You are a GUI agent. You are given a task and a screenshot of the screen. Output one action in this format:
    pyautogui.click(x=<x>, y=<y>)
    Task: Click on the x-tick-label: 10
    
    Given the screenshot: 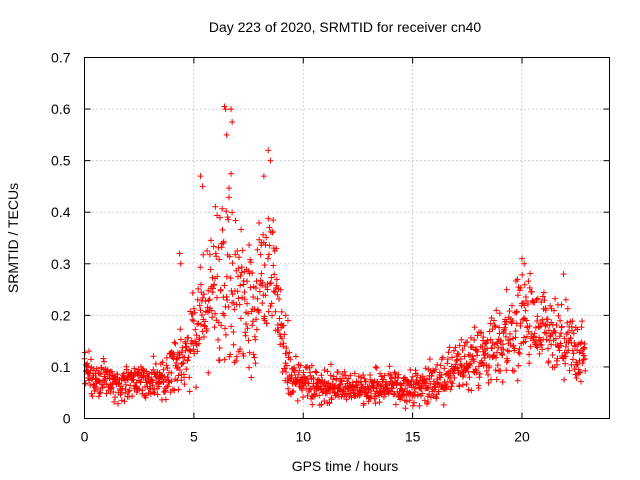 What is the action you would take?
    pyautogui.click(x=303, y=437)
    